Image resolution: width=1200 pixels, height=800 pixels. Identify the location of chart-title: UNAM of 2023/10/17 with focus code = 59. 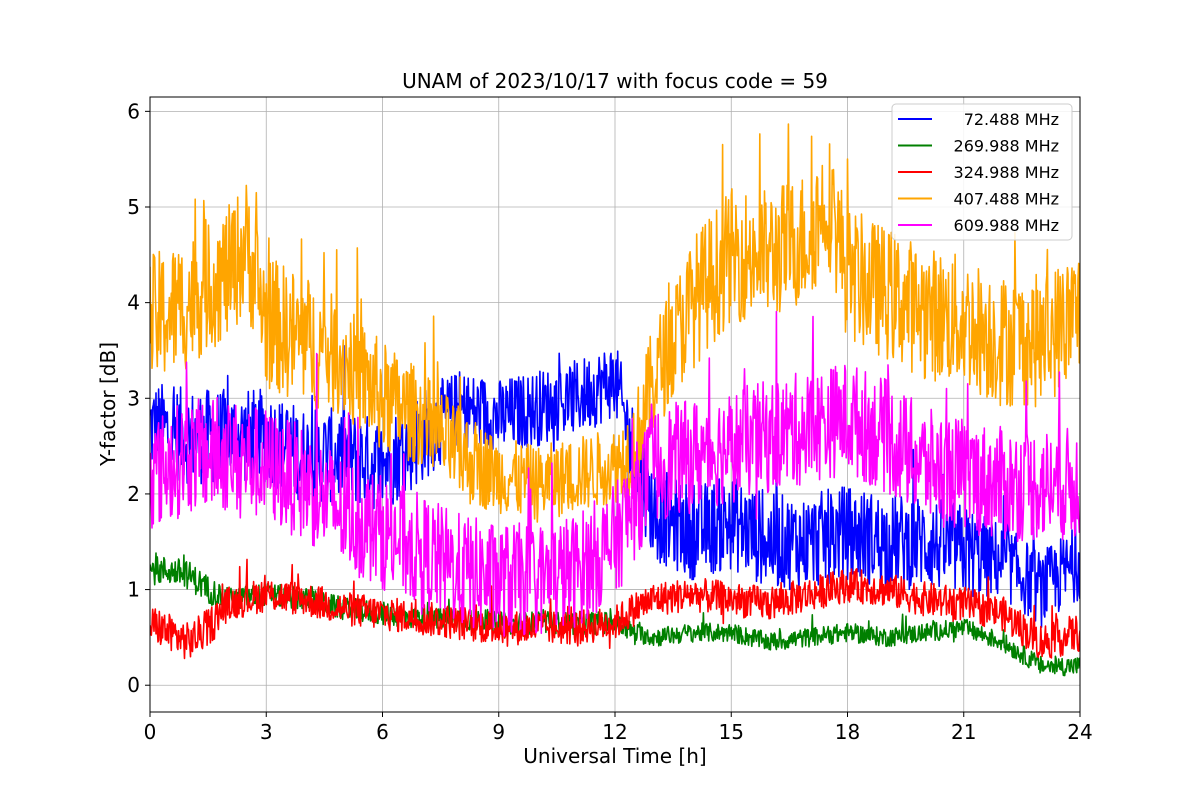
(615, 81).